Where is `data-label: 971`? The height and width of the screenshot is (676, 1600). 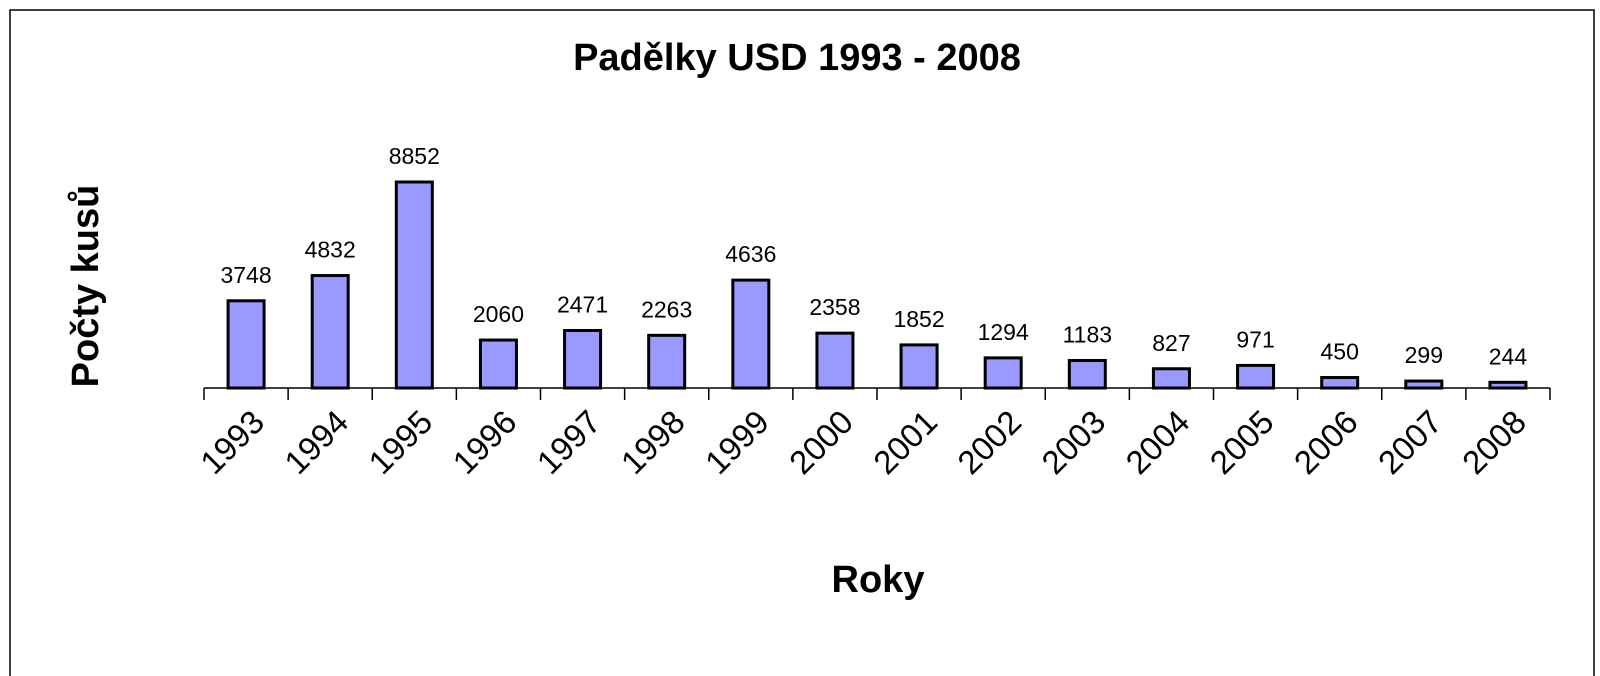
data-label: 971 is located at coordinates (1255, 339).